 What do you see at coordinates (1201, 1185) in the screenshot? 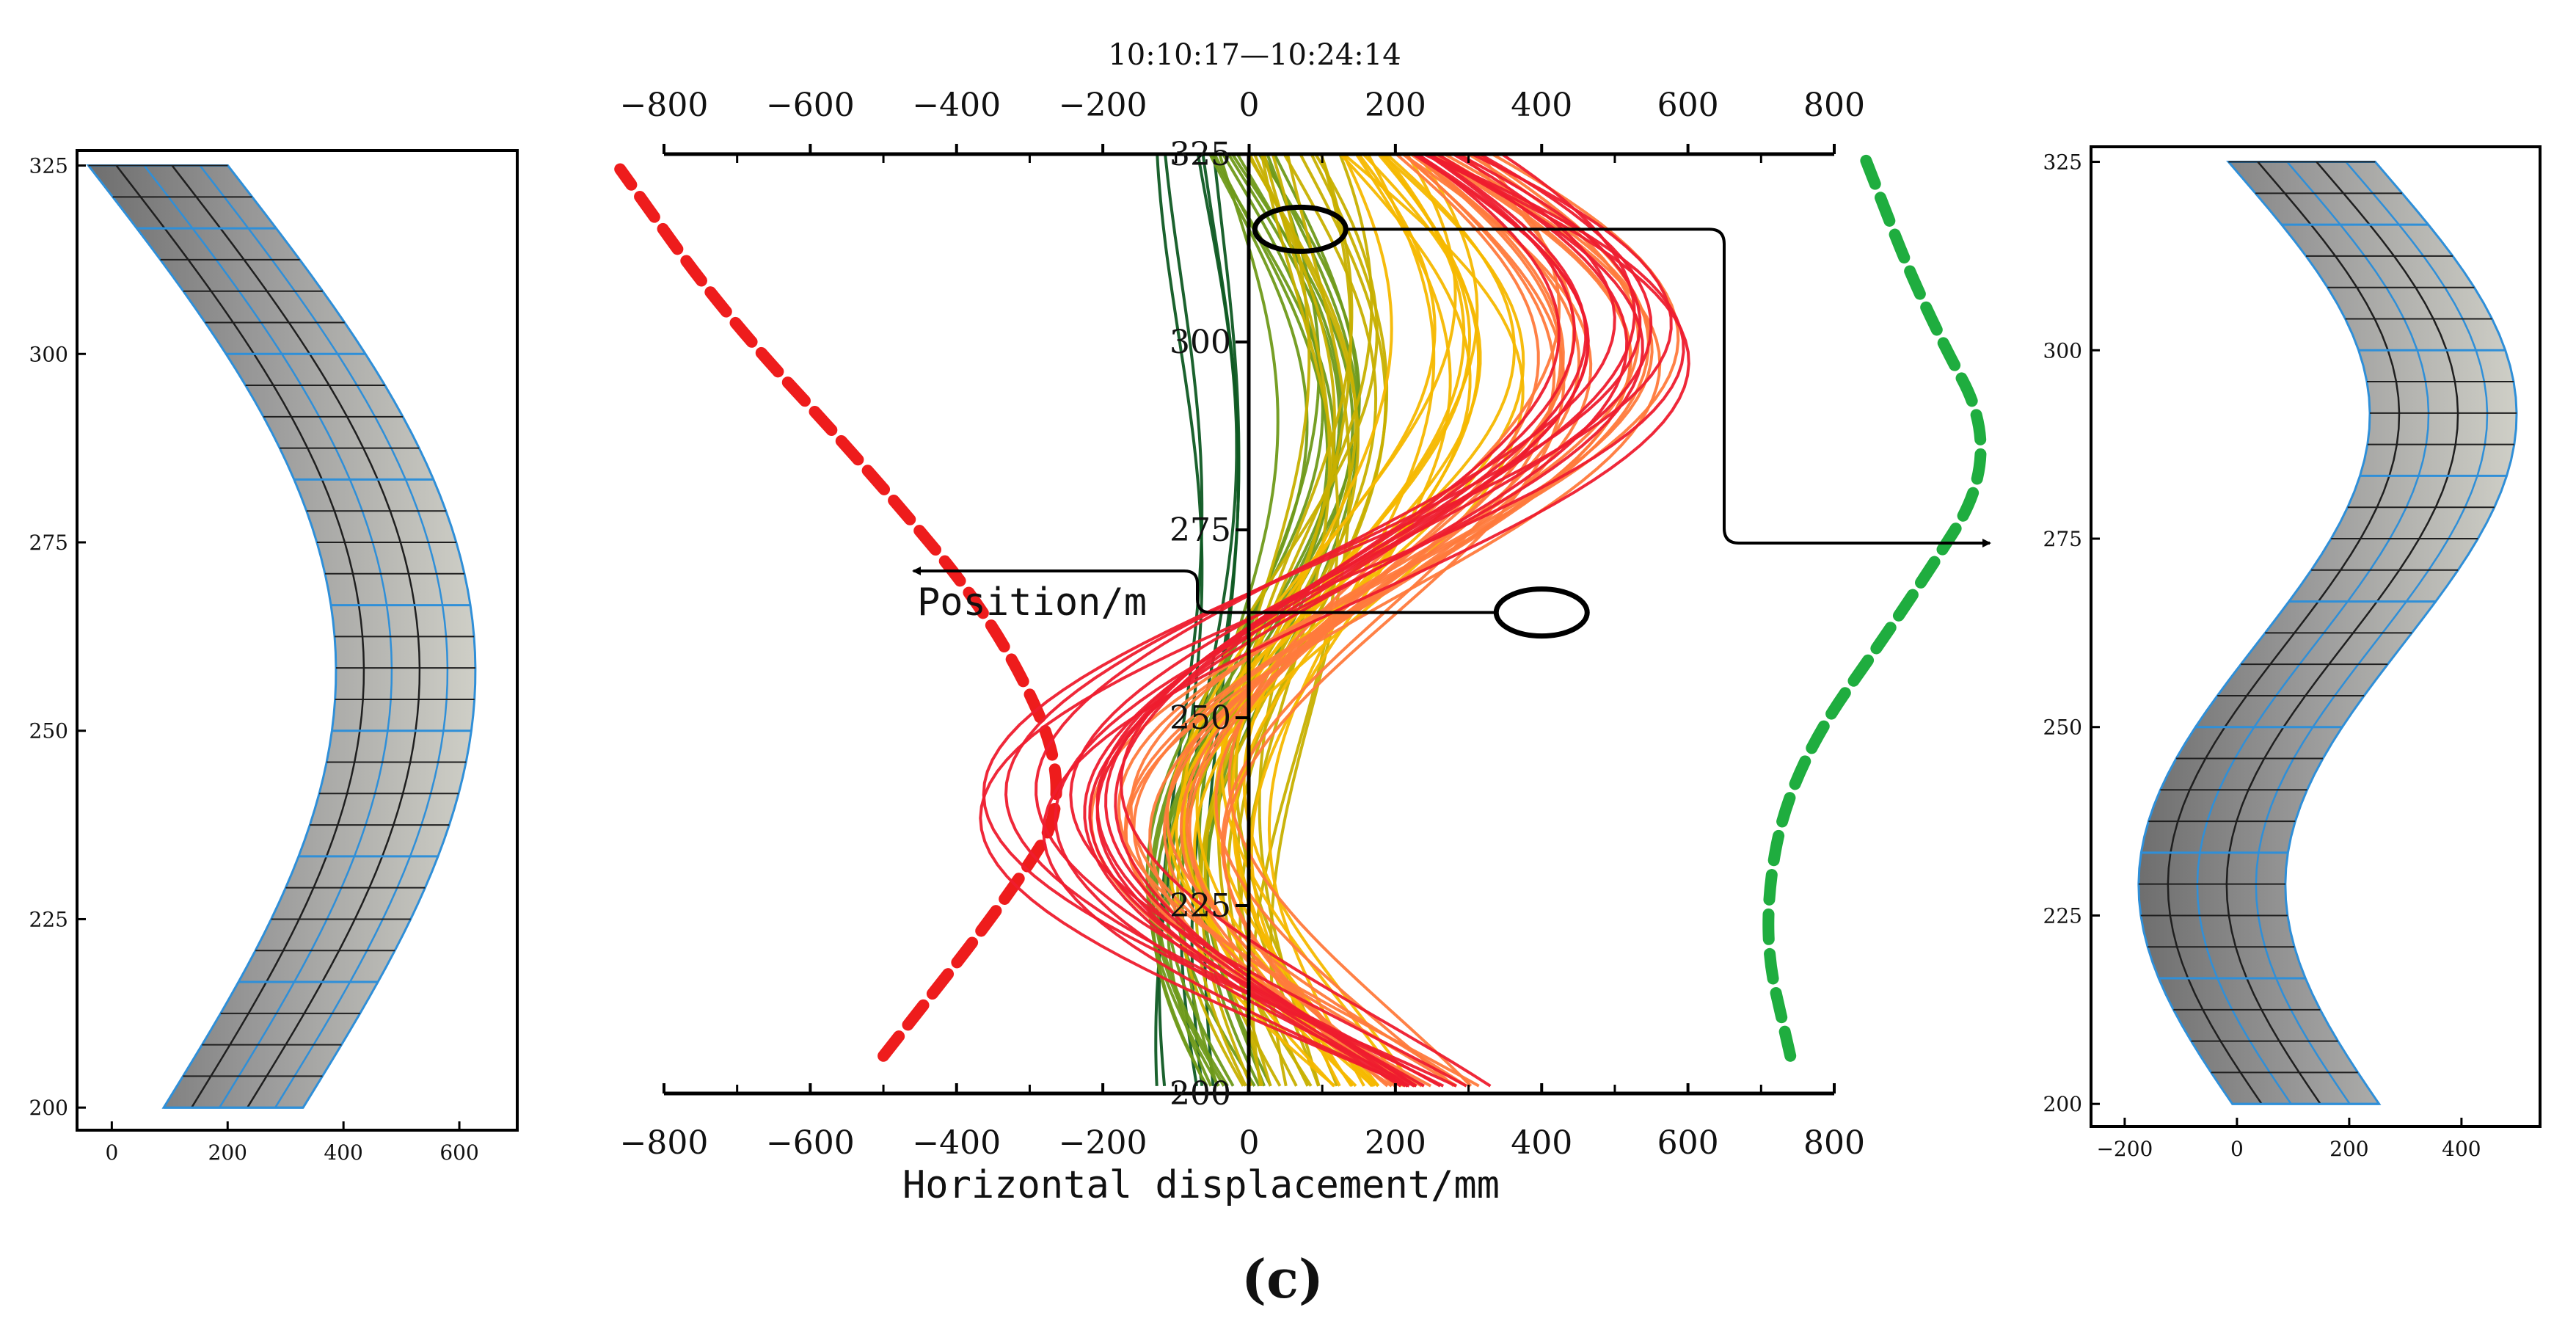
I see `x-axis-label: Horizontal displacement/mm` at bounding box center [1201, 1185].